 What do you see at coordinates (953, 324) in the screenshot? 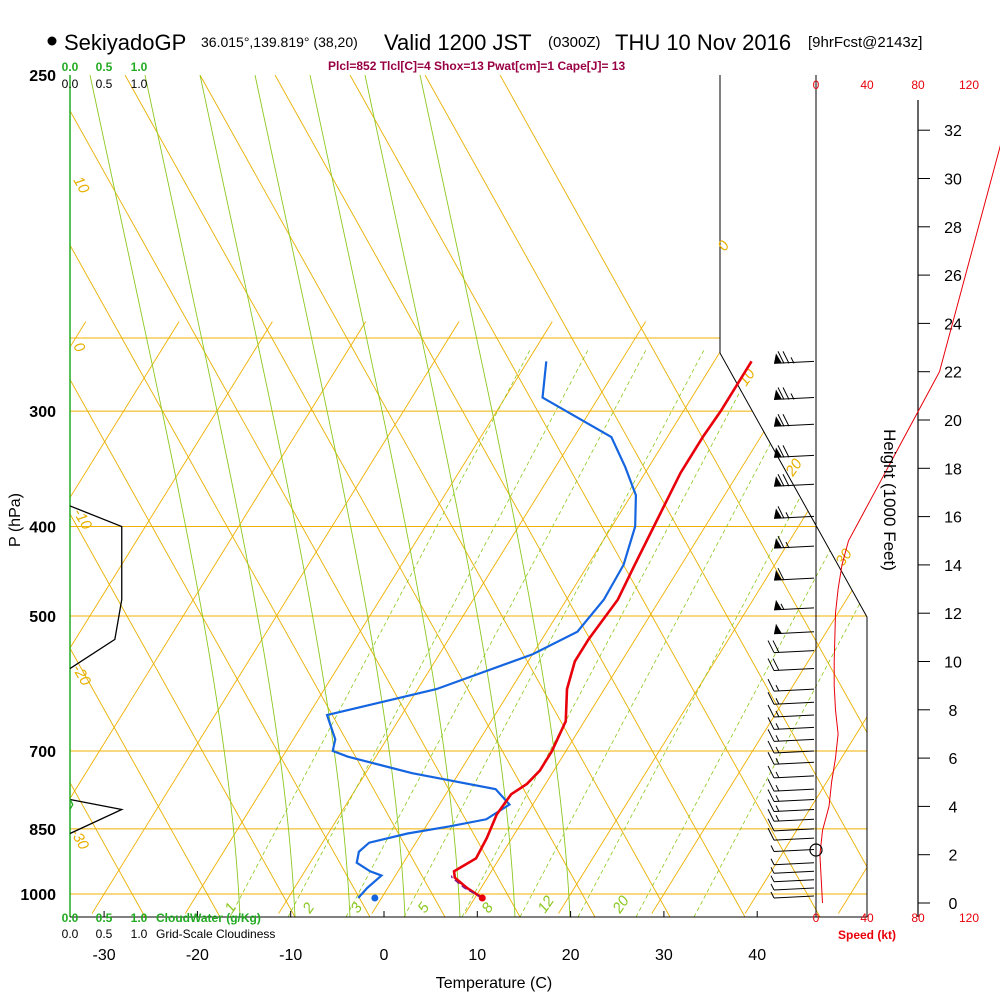
I see `height-tick-label: 24` at bounding box center [953, 324].